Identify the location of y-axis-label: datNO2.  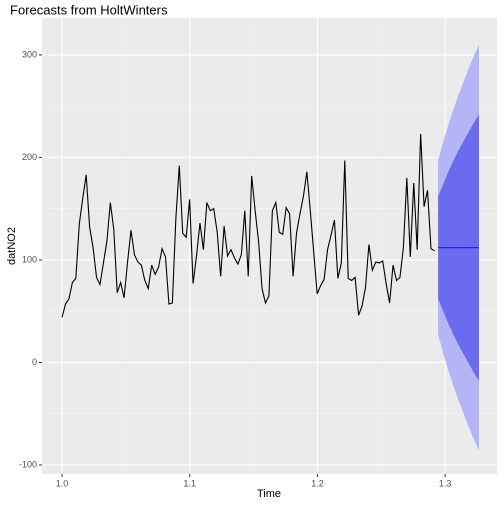
(12, 246).